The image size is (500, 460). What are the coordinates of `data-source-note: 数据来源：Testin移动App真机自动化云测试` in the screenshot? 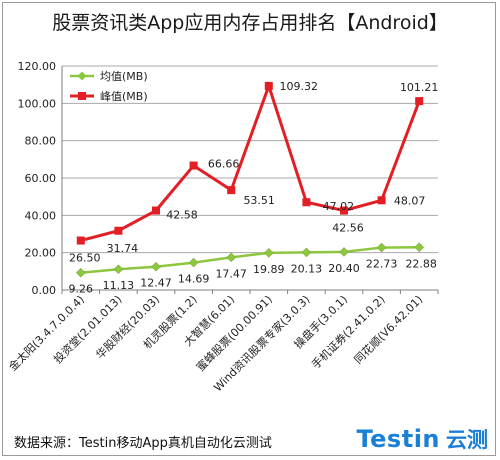 It's located at (143, 443).